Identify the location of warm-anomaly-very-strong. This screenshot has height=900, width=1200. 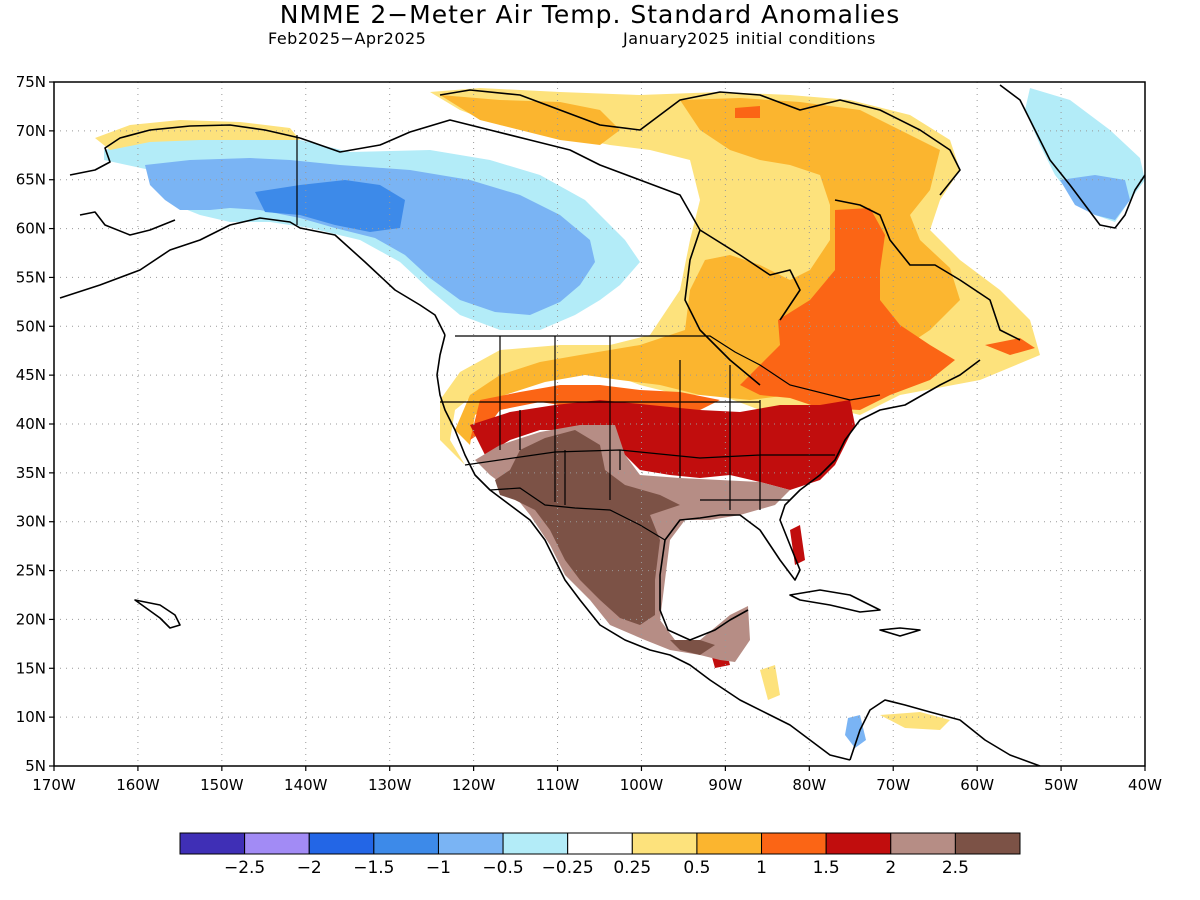
(662, 534).